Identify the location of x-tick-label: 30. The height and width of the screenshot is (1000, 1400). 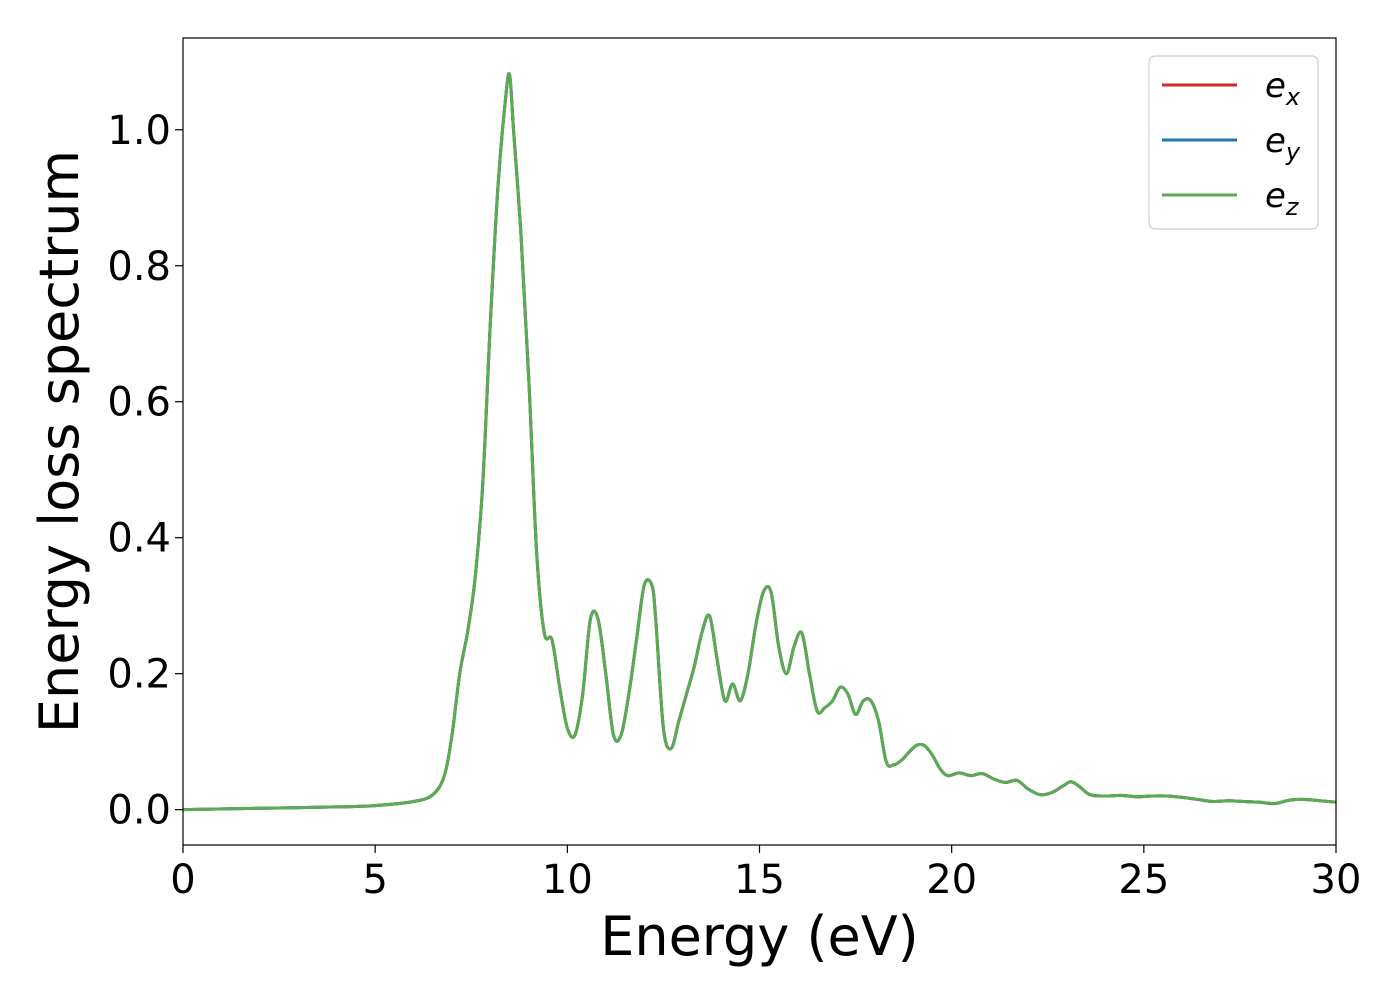
(1336, 880).